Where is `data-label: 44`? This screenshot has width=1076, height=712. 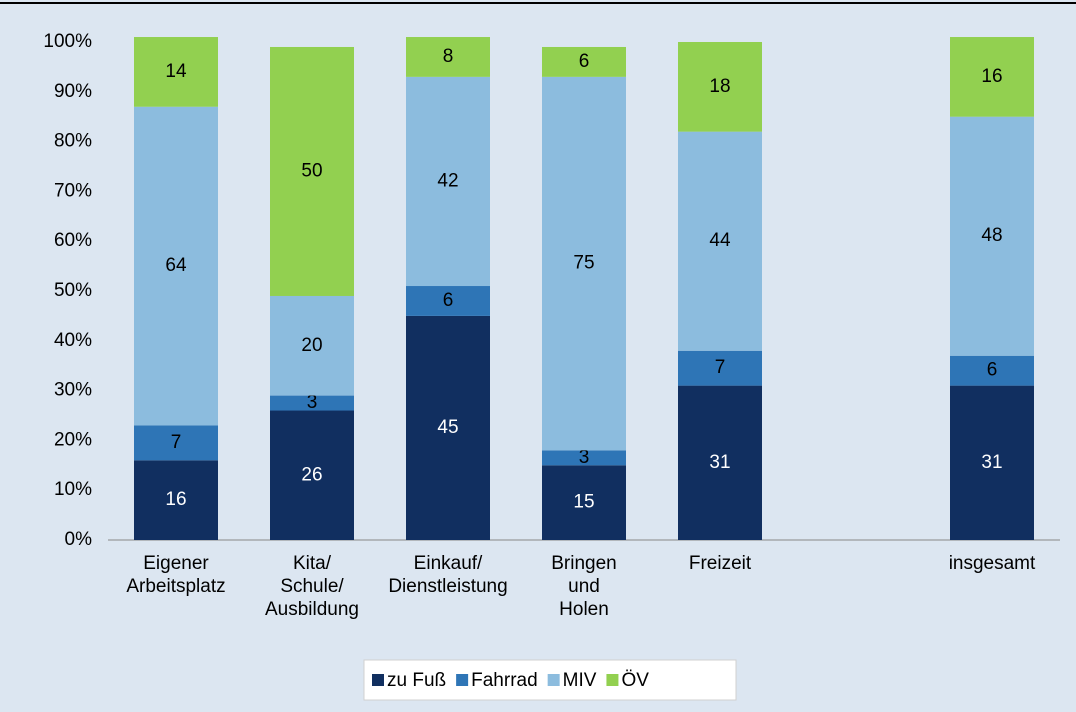 data-label: 44 is located at coordinates (720, 240).